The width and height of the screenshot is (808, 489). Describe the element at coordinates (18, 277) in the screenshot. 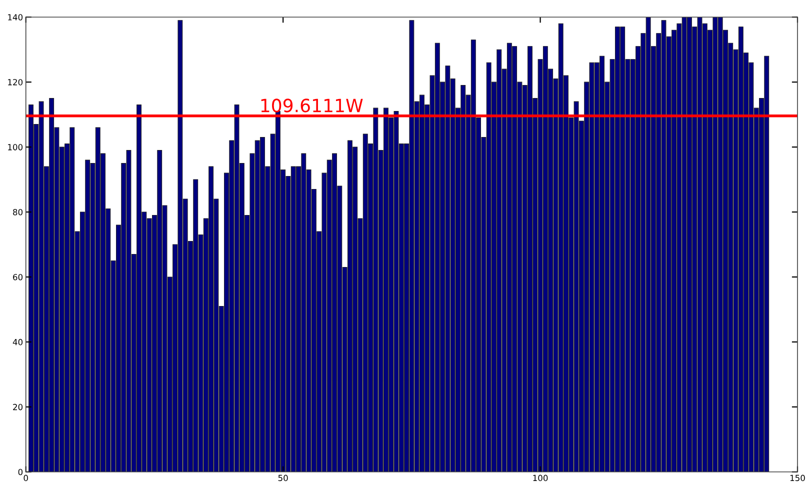

I see `y-tick-label: 60` at that location.